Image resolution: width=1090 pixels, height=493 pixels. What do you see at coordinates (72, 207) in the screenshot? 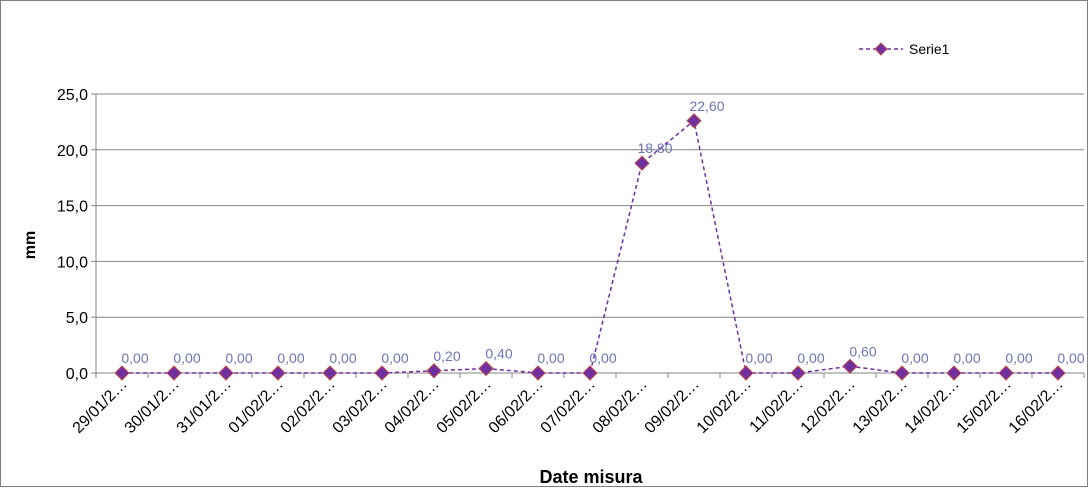
I see `y-tick-label: 15,0` at bounding box center [72, 207].